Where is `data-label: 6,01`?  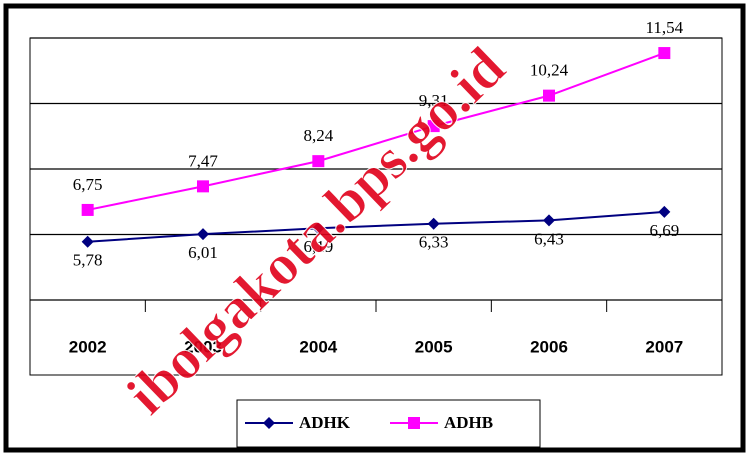 data-label: 6,01 is located at coordinates (203, 252).